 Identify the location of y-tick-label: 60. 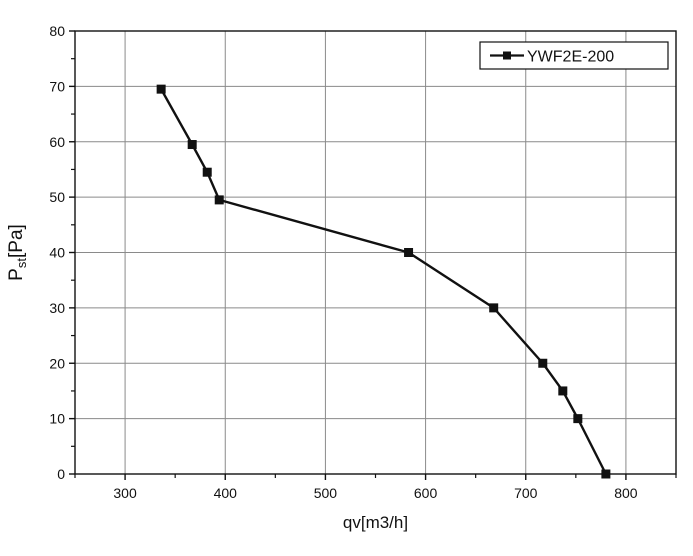
(57, 142).